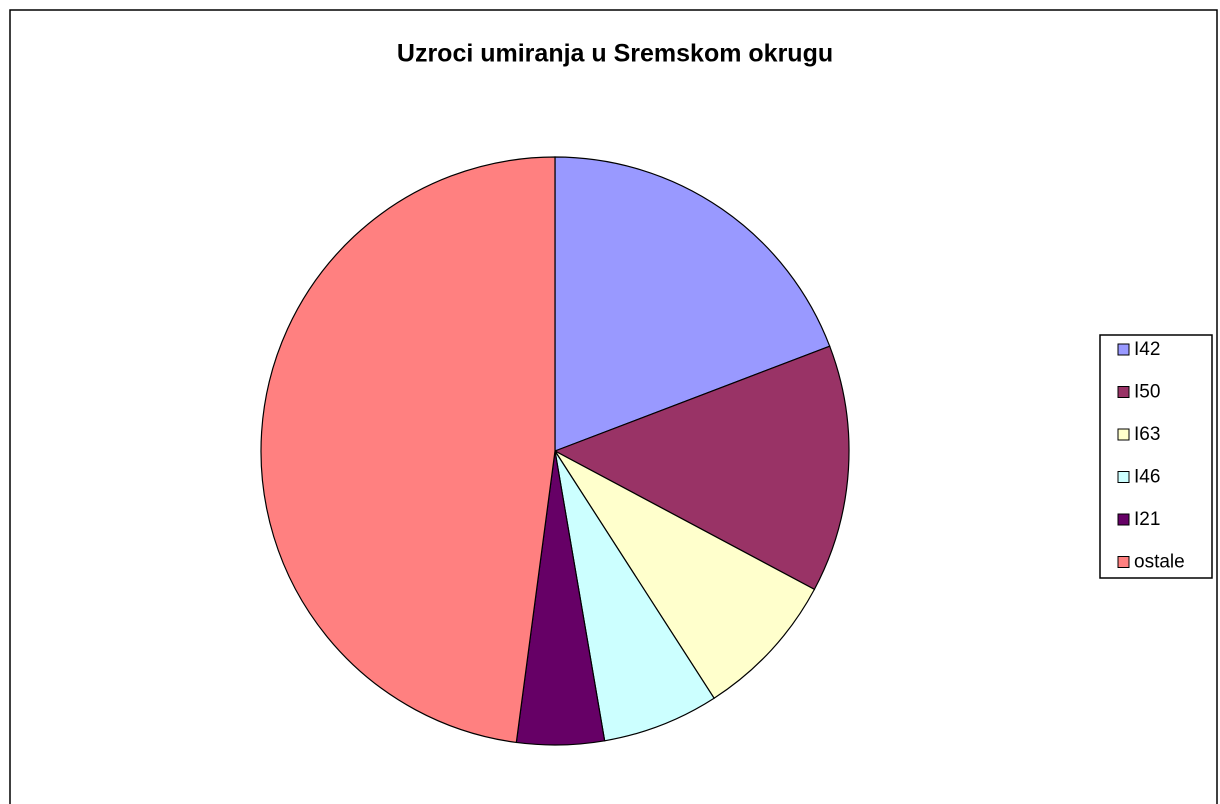  What do you see at coordinates (1147, 477) in the screenshot?
I see `legend-label: I46` at bounding box center [1147, 477].